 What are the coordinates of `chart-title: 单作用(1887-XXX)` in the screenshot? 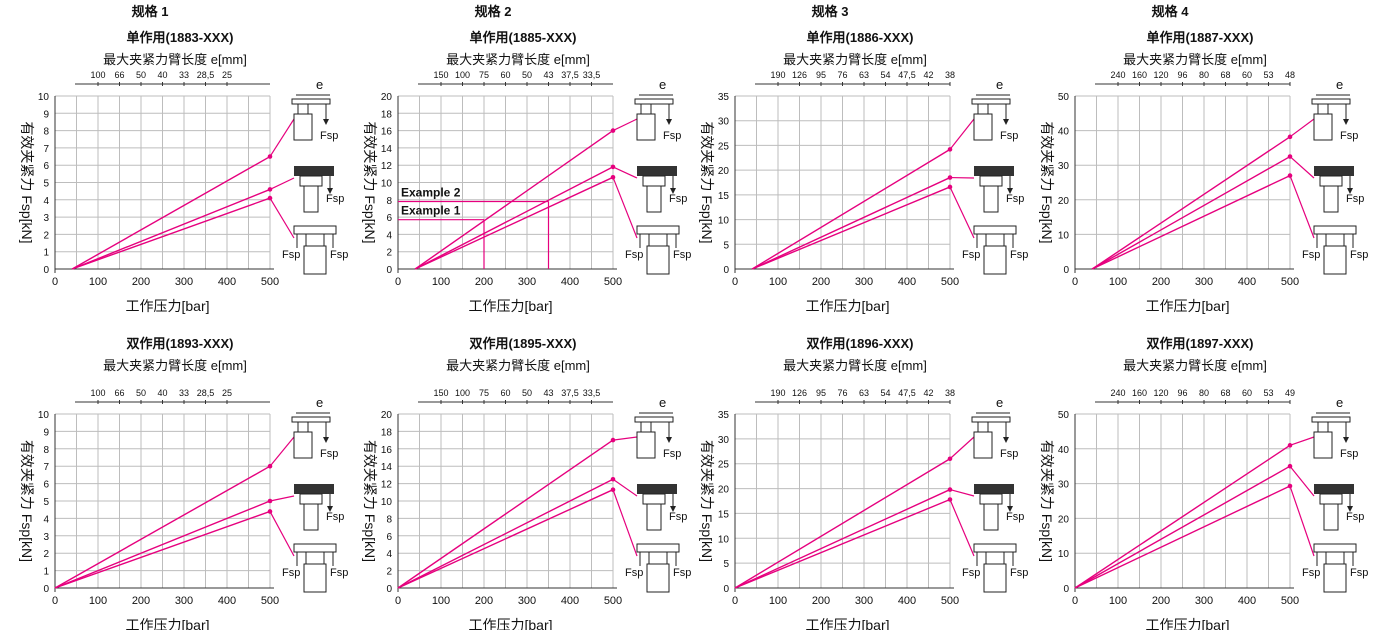 It's located at (1200, 37).